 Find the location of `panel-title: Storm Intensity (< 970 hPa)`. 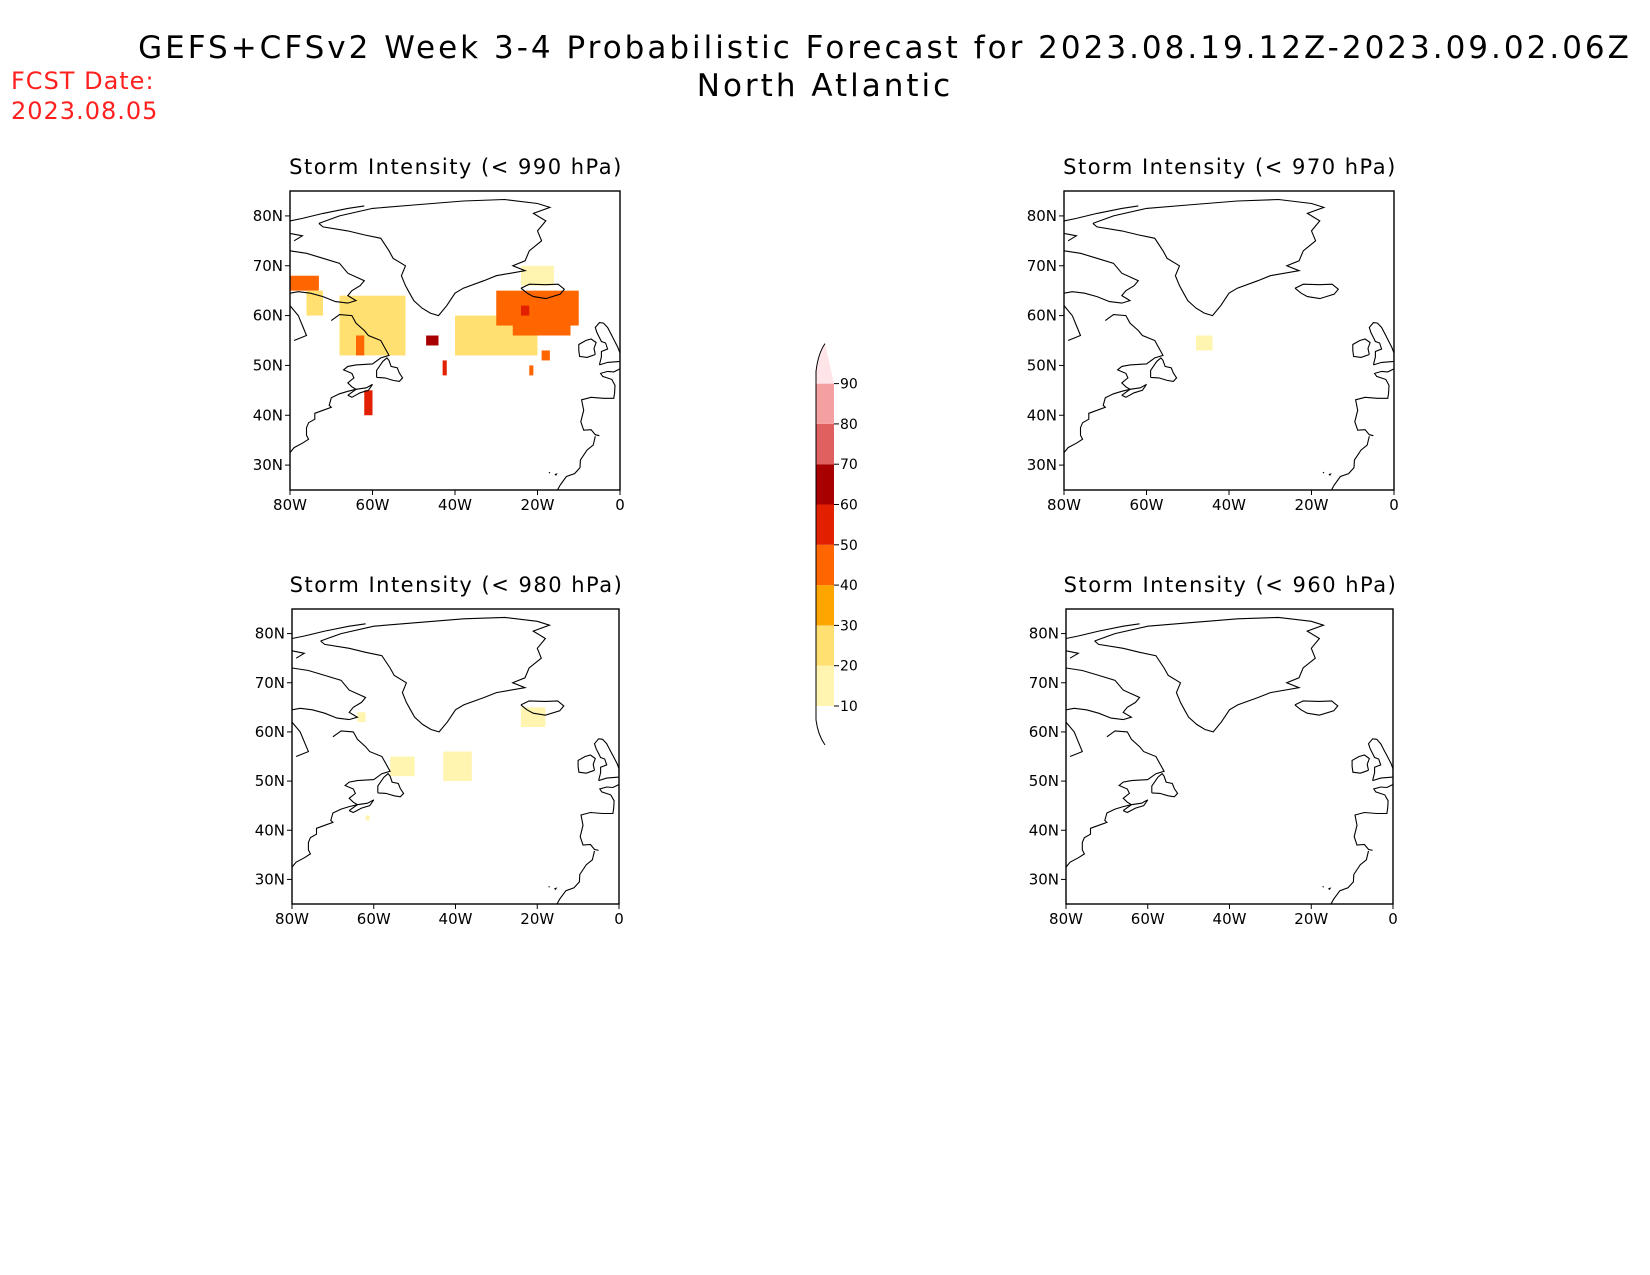

panel-title: Storm Intensity (< 970 hPa) is located at coordinates (1230, 167).